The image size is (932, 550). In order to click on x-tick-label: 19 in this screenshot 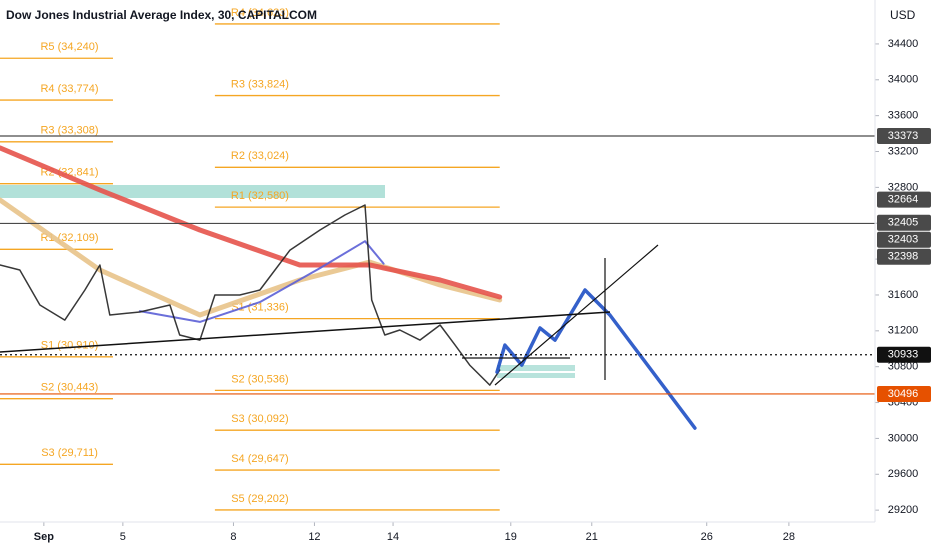, I will do `click(511, 537)`.